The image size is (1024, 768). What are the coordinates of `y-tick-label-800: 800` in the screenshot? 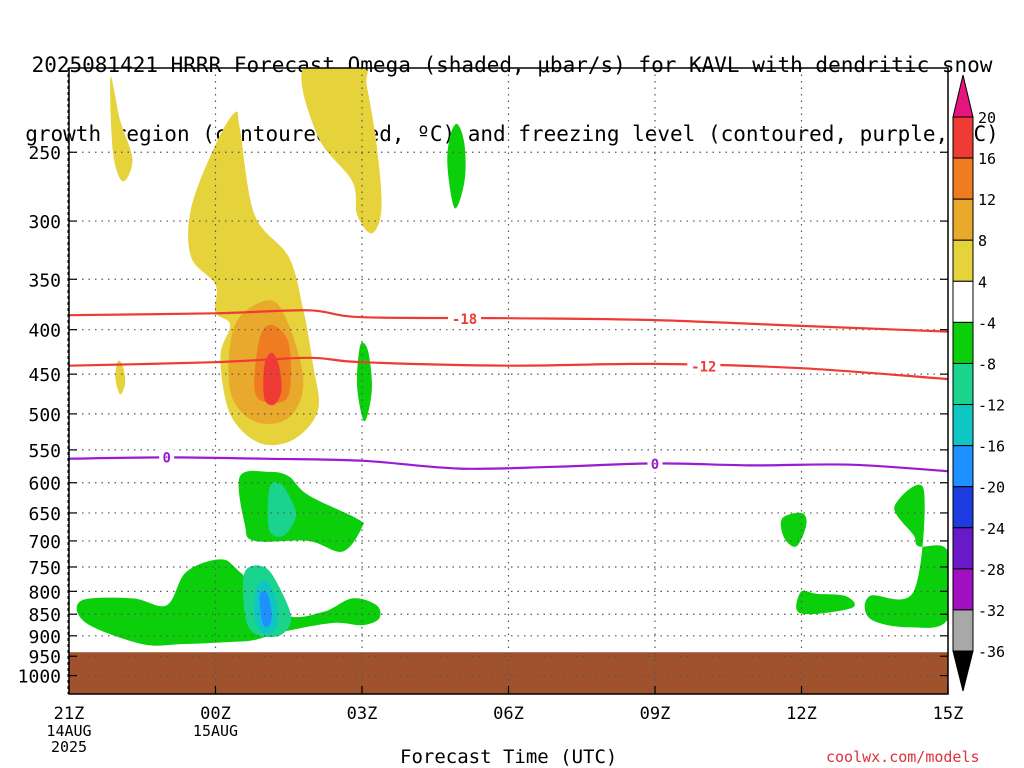 It's located at (44, 592).